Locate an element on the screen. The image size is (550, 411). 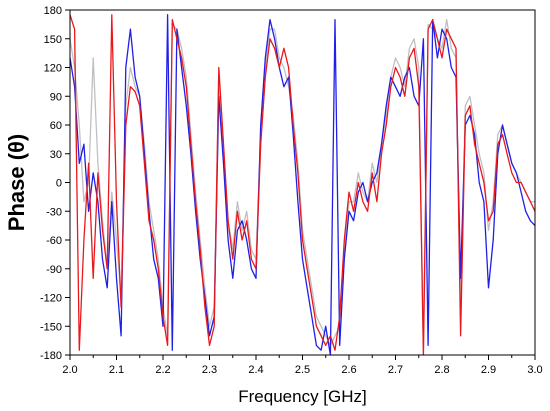
x-tick-label: 2.9 is located at coordinates (488, 370).